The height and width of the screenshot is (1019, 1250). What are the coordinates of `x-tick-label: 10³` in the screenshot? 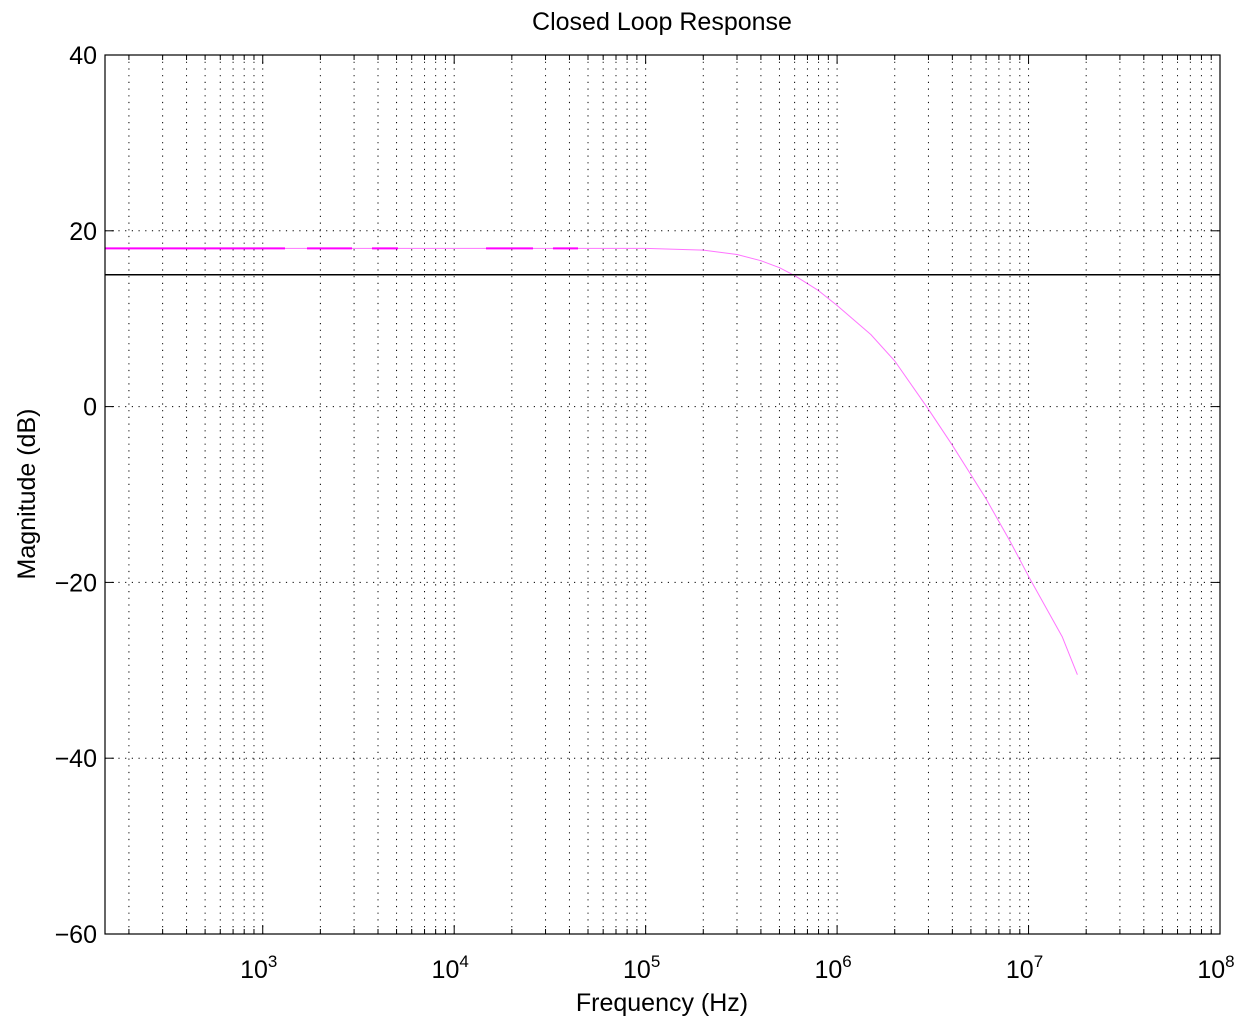 It's located at (258, 968).